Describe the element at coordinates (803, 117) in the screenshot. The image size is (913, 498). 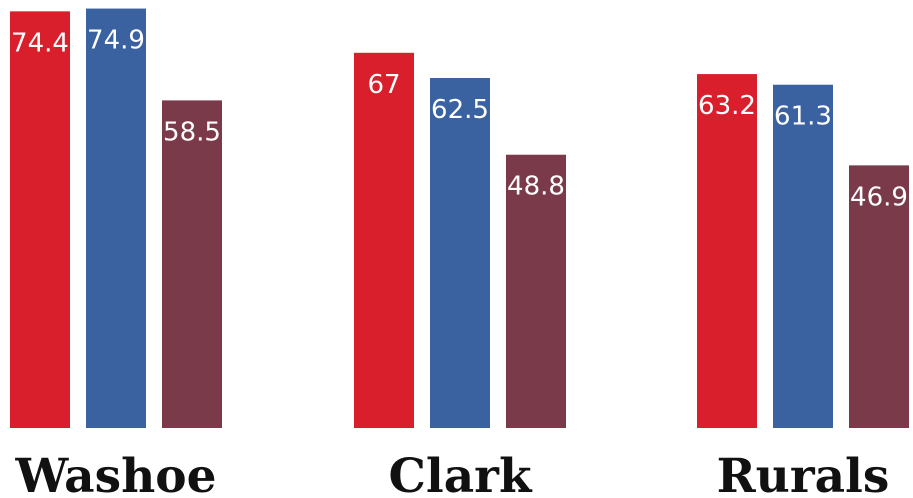
I see `value-label-rurals-series-2: 61.3` at that location.